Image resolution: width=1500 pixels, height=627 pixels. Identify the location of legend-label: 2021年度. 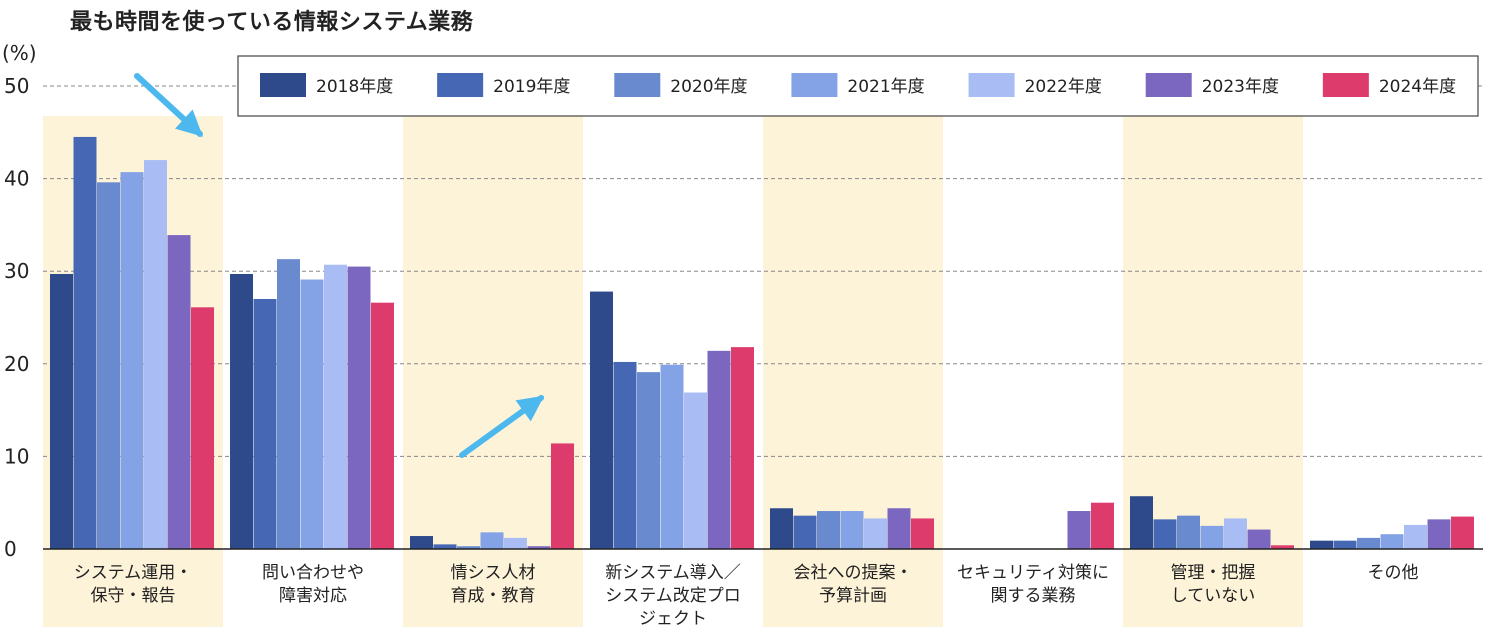
(885, 87).